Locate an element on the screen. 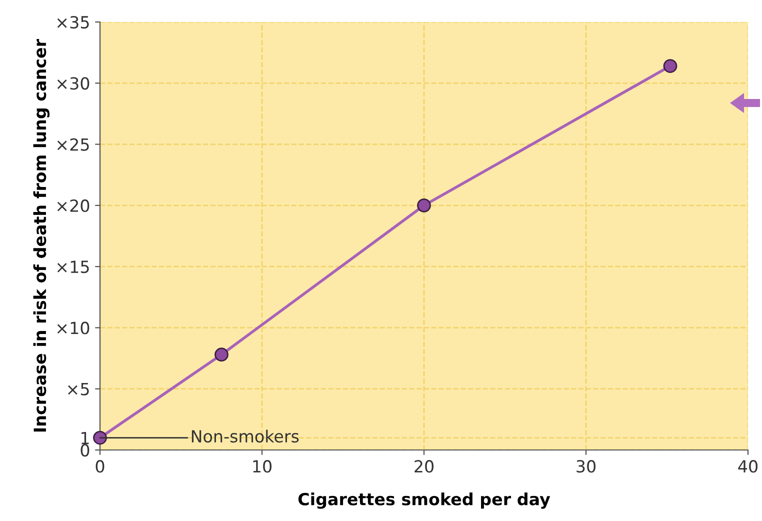 The height and width of the screenshot is (521, 762). y-tick-label: ×35 is located at coordinates (73, 22).